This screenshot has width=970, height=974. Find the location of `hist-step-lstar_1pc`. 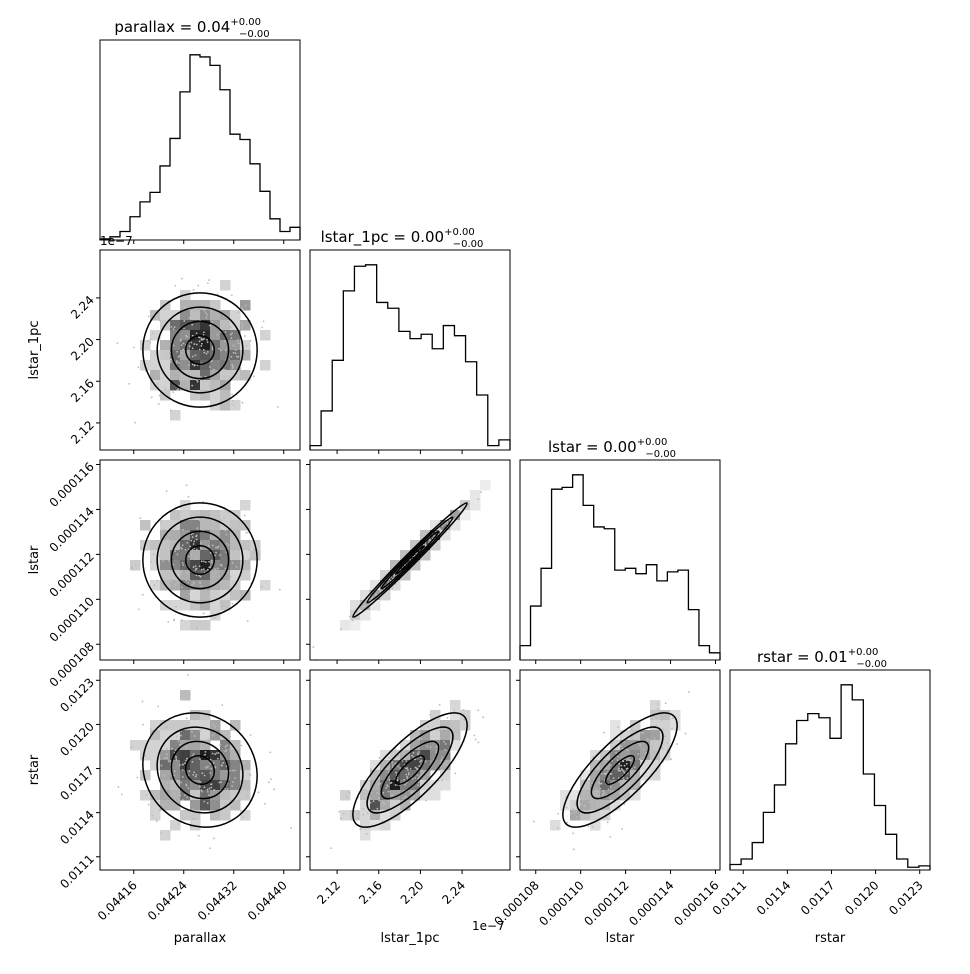

hist-step-lstar_1pc is located at coordinates (410, 357).